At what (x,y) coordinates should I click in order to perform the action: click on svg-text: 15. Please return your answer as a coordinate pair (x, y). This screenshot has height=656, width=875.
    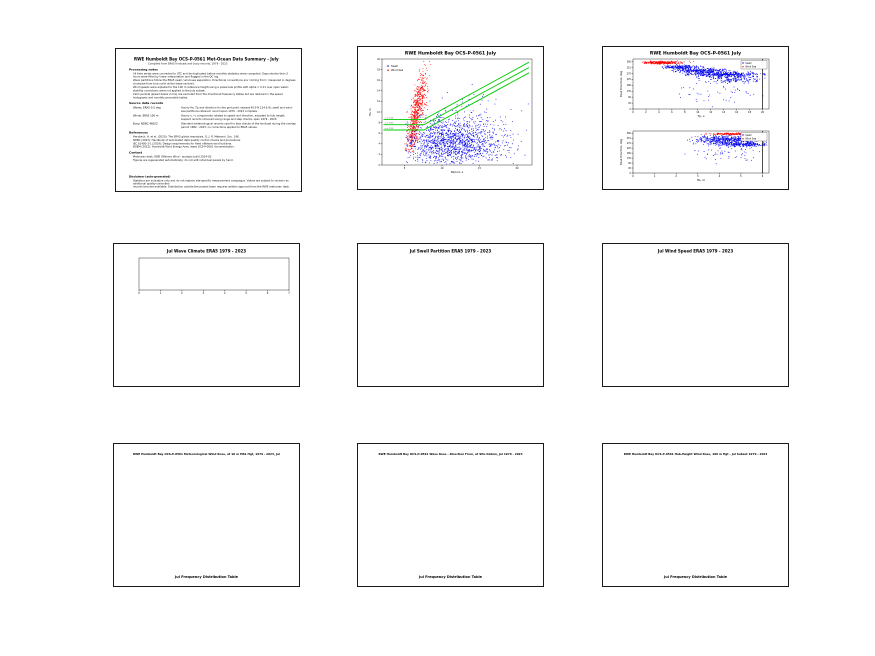
    Looking at the image, I should click on (480, 168).